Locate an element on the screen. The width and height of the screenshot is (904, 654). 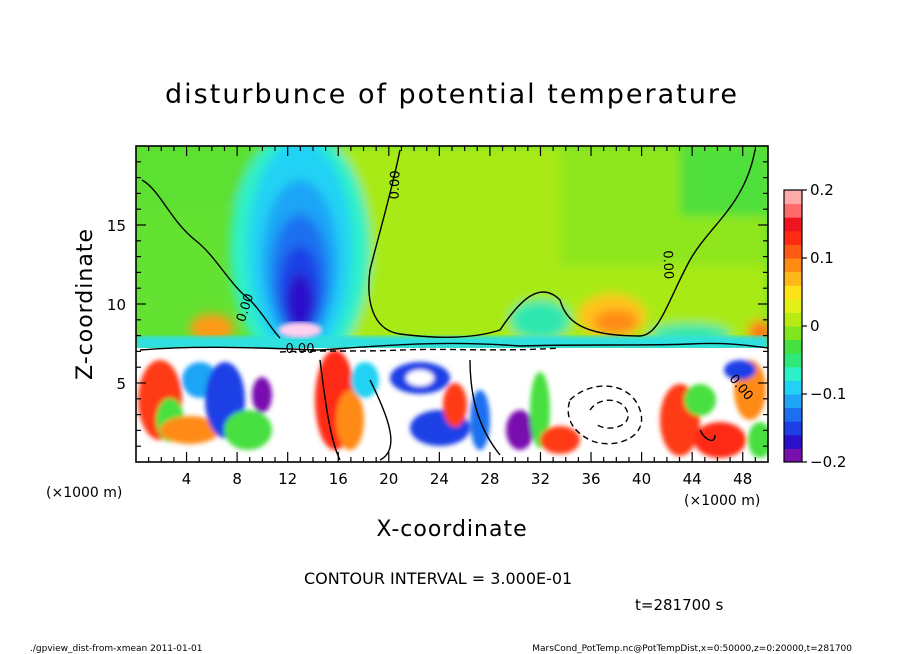
x-tick-label: 12 is located at coordinates (287, 479).